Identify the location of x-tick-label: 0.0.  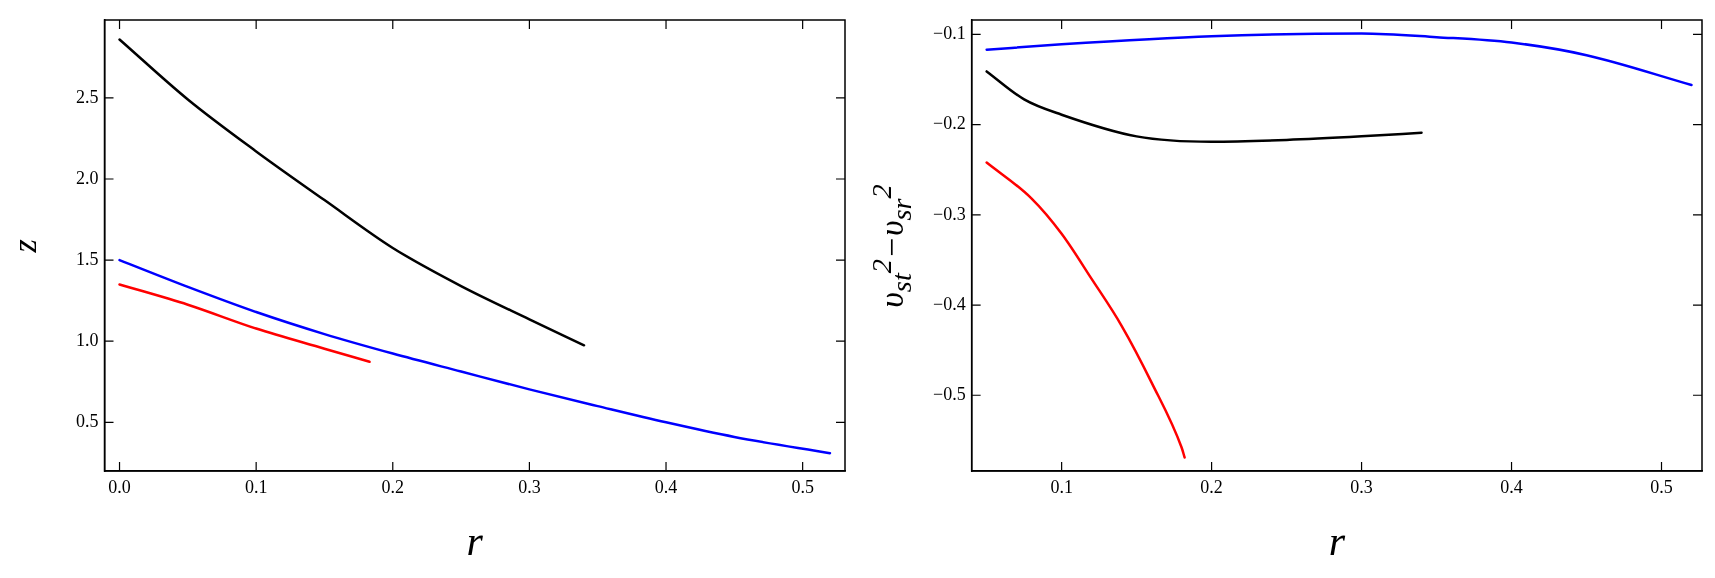
(119, 486).